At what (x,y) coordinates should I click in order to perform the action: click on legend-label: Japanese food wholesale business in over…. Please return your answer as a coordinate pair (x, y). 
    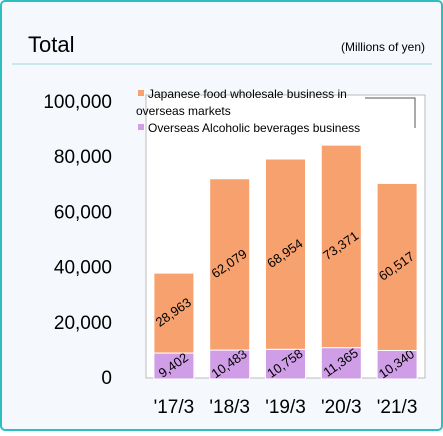
    Looking at the image, I should click on (241, 102).